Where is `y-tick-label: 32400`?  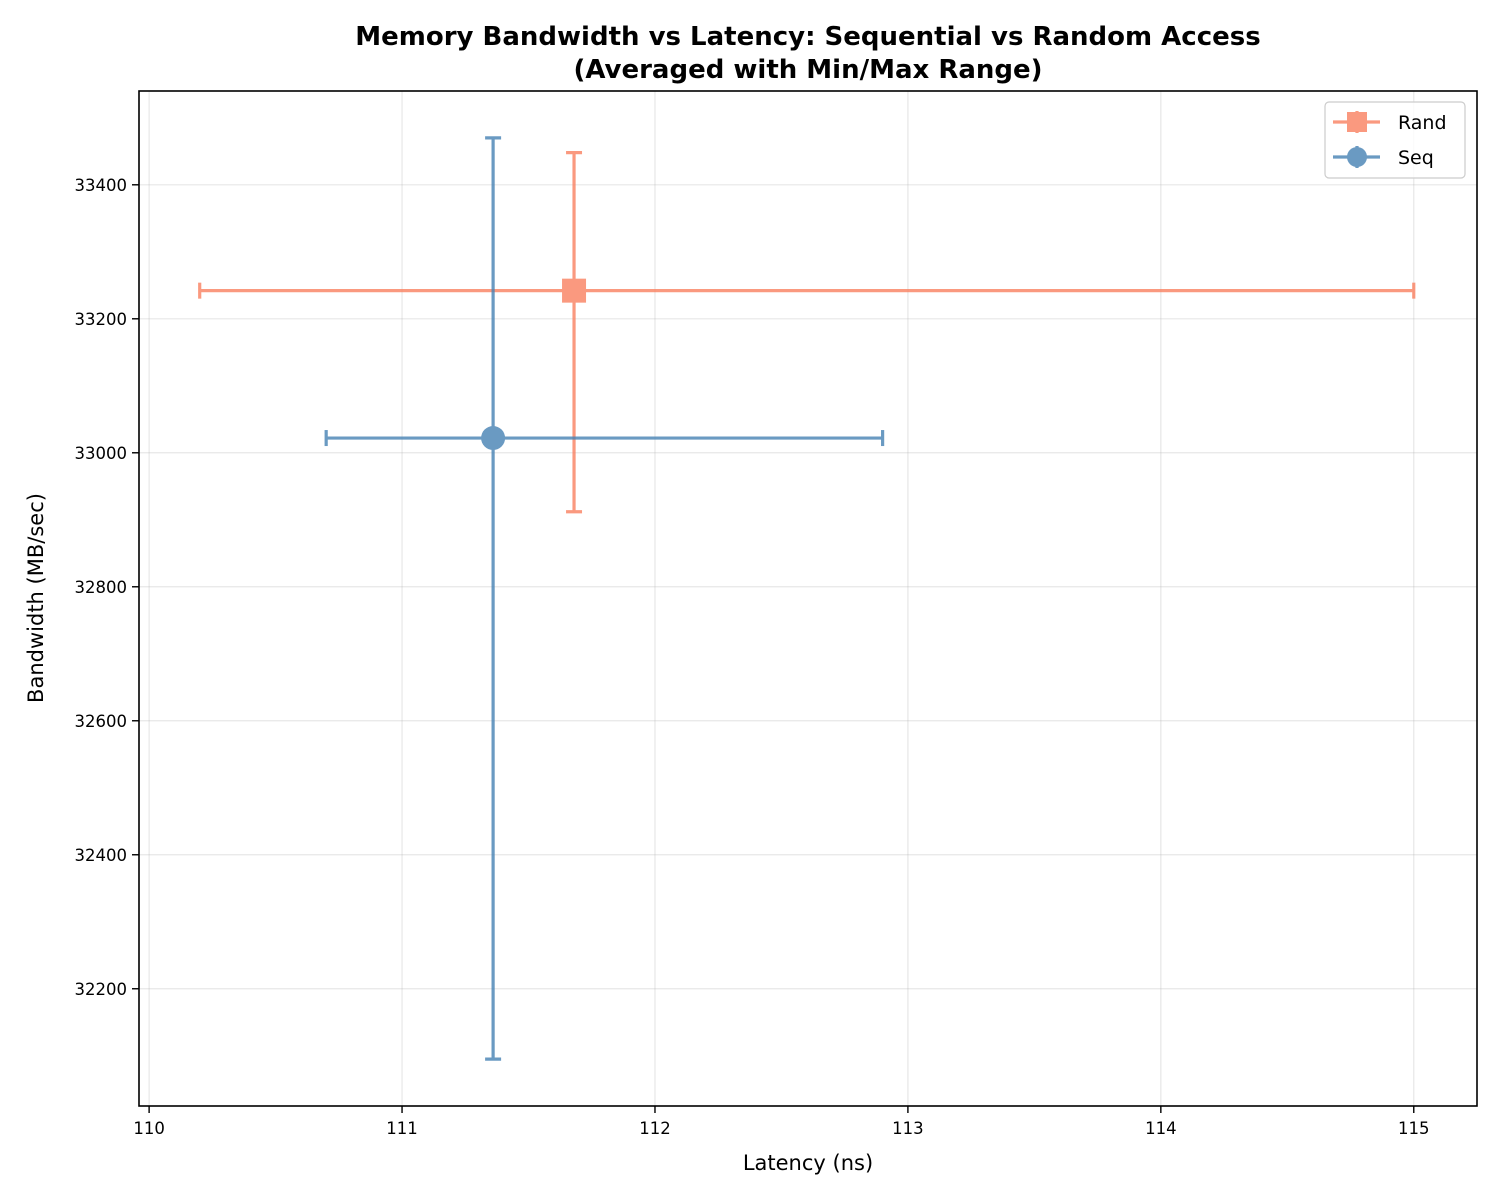
y-tick-label: 32400 is located at coordinates (101, 855).